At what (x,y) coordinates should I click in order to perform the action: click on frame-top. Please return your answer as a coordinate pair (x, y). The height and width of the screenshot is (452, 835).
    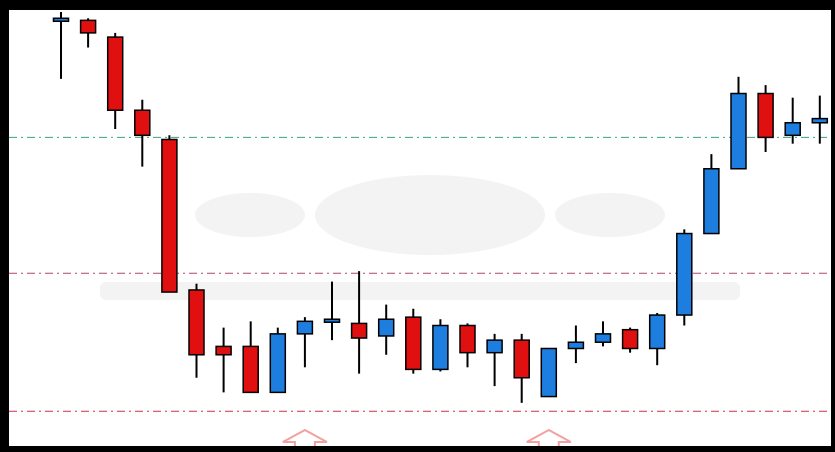
    Looking at the image, I should click on (417, 5).